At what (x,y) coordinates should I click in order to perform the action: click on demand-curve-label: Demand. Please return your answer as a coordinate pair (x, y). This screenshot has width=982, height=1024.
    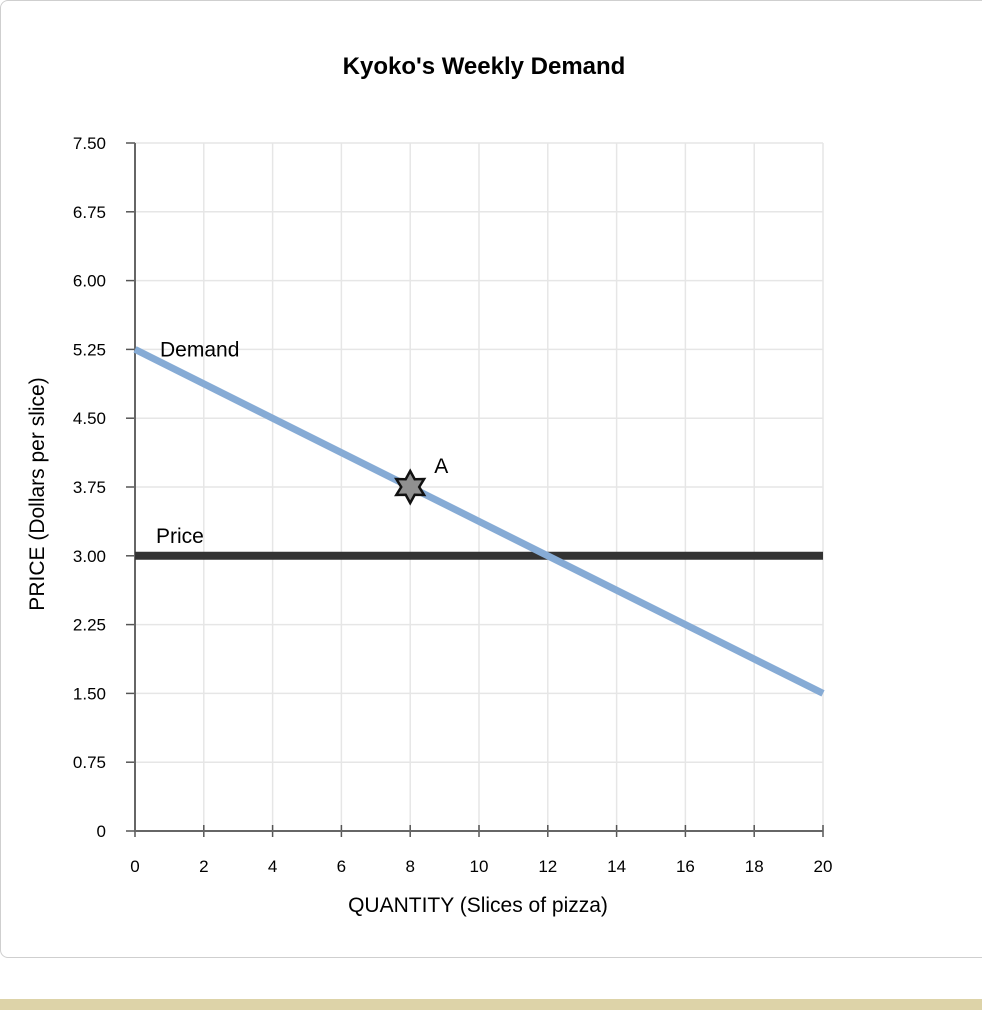
    Looking at the image, I should click on (199, 349).